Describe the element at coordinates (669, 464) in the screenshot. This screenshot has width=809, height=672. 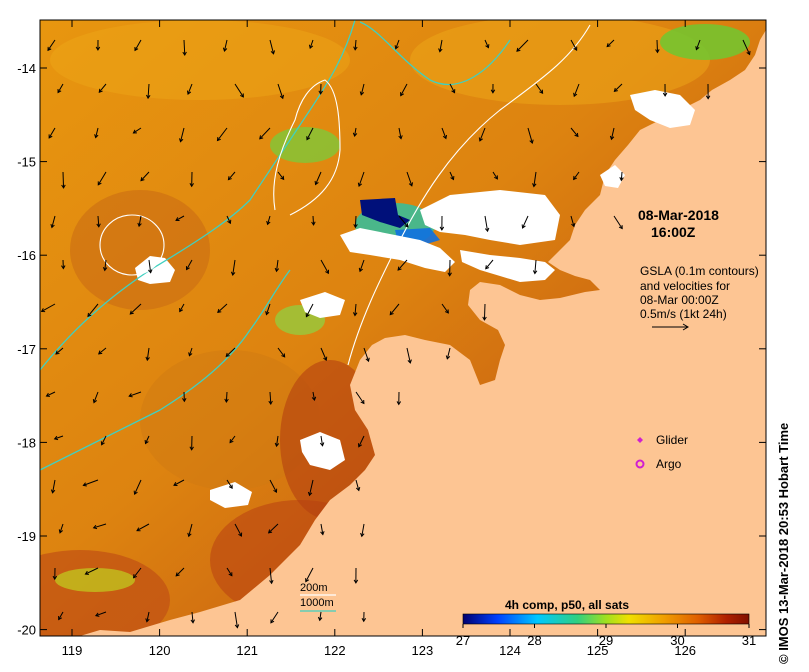
I see `legend-argo-label: Argo` at that location.